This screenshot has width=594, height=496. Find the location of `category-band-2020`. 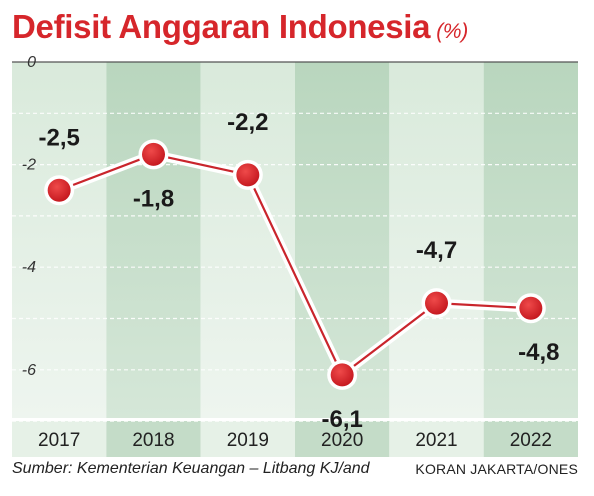

category-band-2020 is located at coordinates (342, 439).